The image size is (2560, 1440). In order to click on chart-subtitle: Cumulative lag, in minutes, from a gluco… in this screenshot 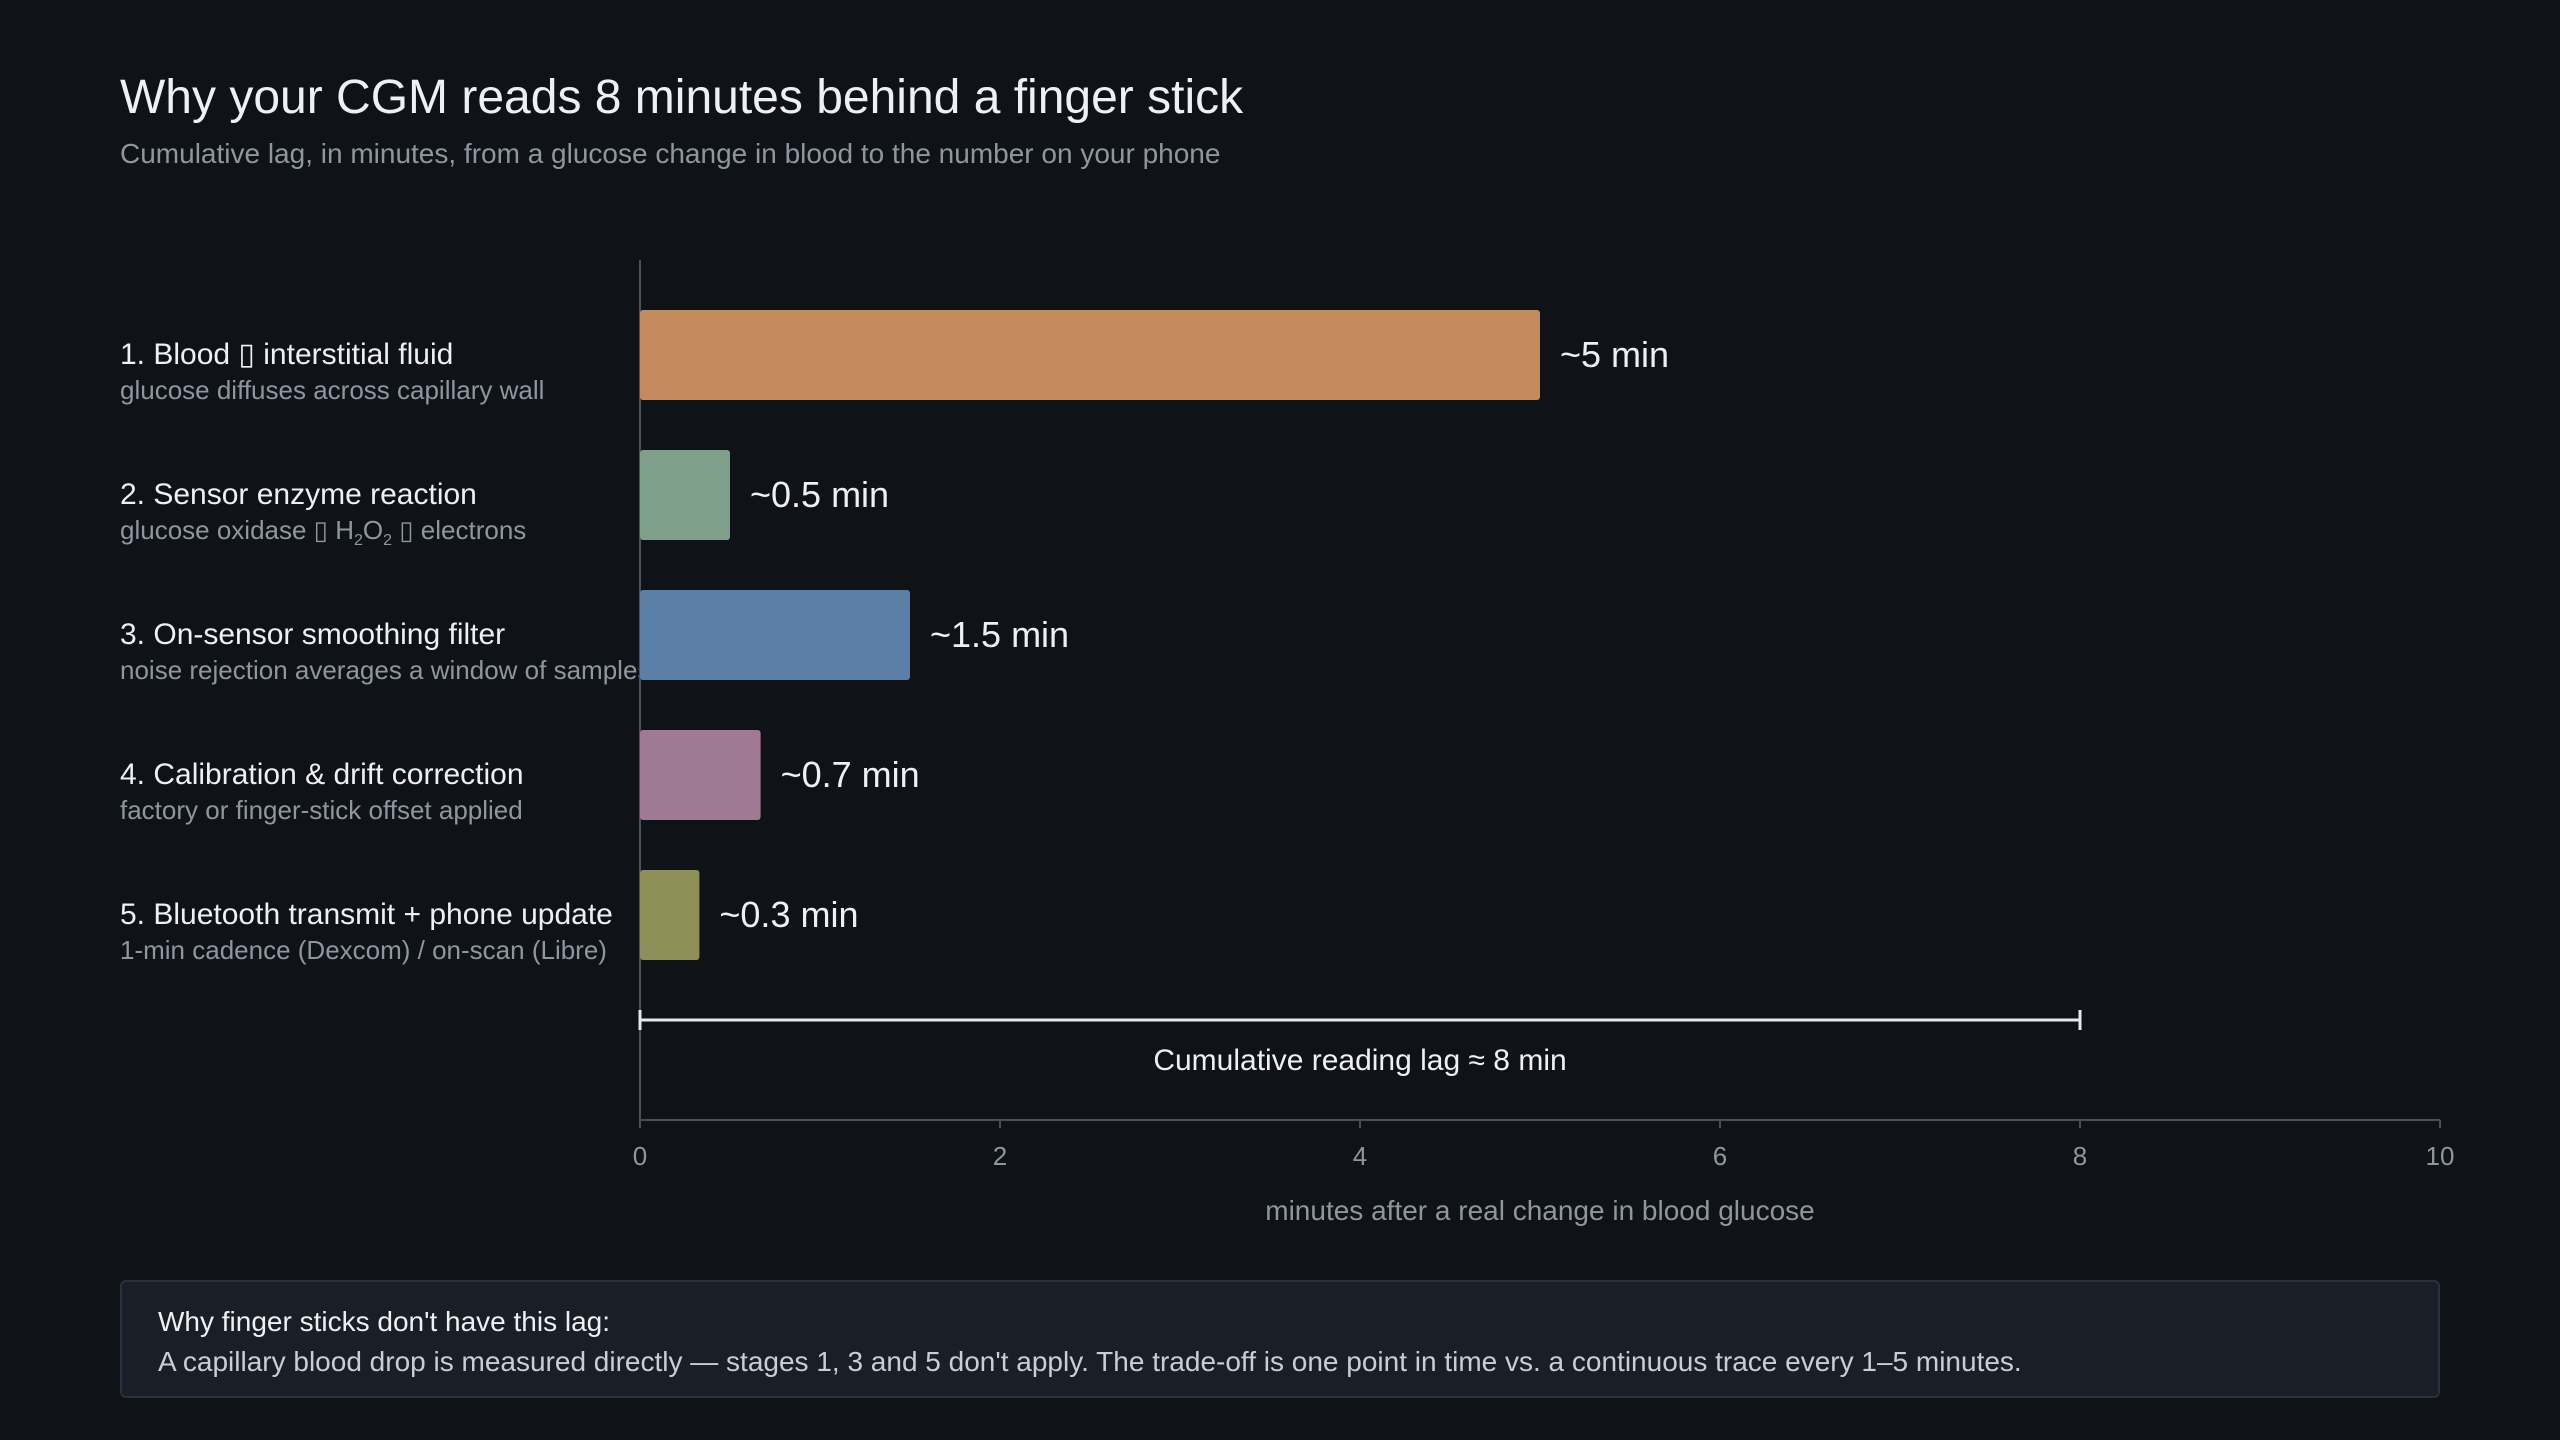, I will do `click(670, 153)`.